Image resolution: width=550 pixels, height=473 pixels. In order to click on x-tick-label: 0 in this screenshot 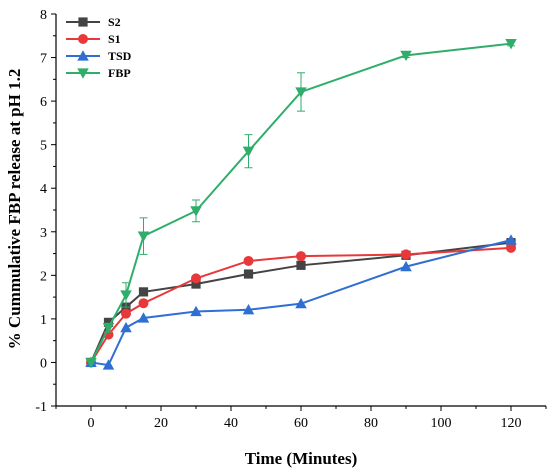, I will do `click(91, 423)`.